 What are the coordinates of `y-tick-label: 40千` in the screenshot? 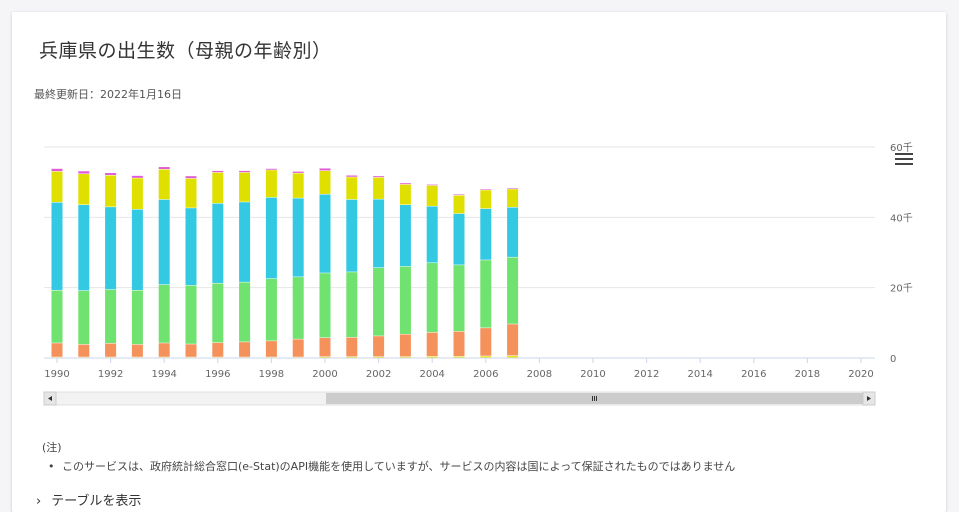 It's located at (901, 218).